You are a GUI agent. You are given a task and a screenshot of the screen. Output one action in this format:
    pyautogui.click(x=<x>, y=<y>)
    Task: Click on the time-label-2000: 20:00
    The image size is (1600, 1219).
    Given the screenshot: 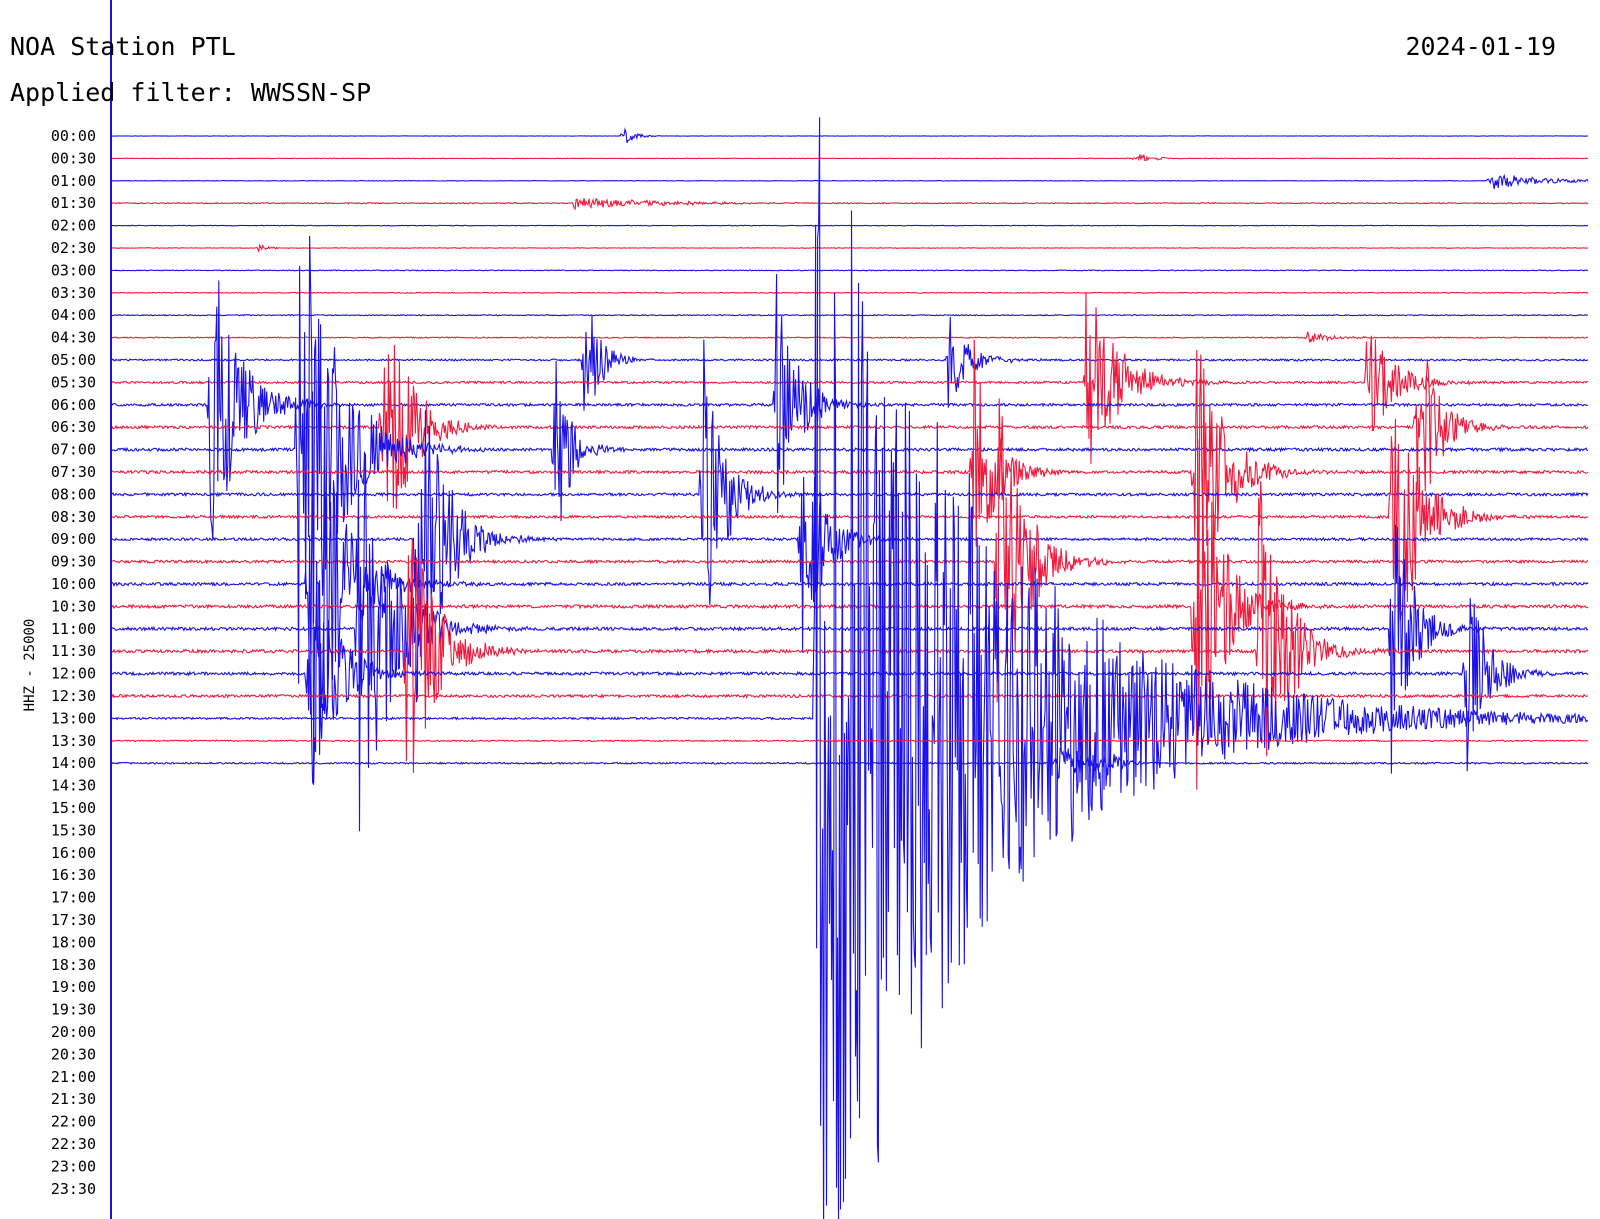 What is the action you would take?
    pyautogui.click(x=73, y=1032)
    